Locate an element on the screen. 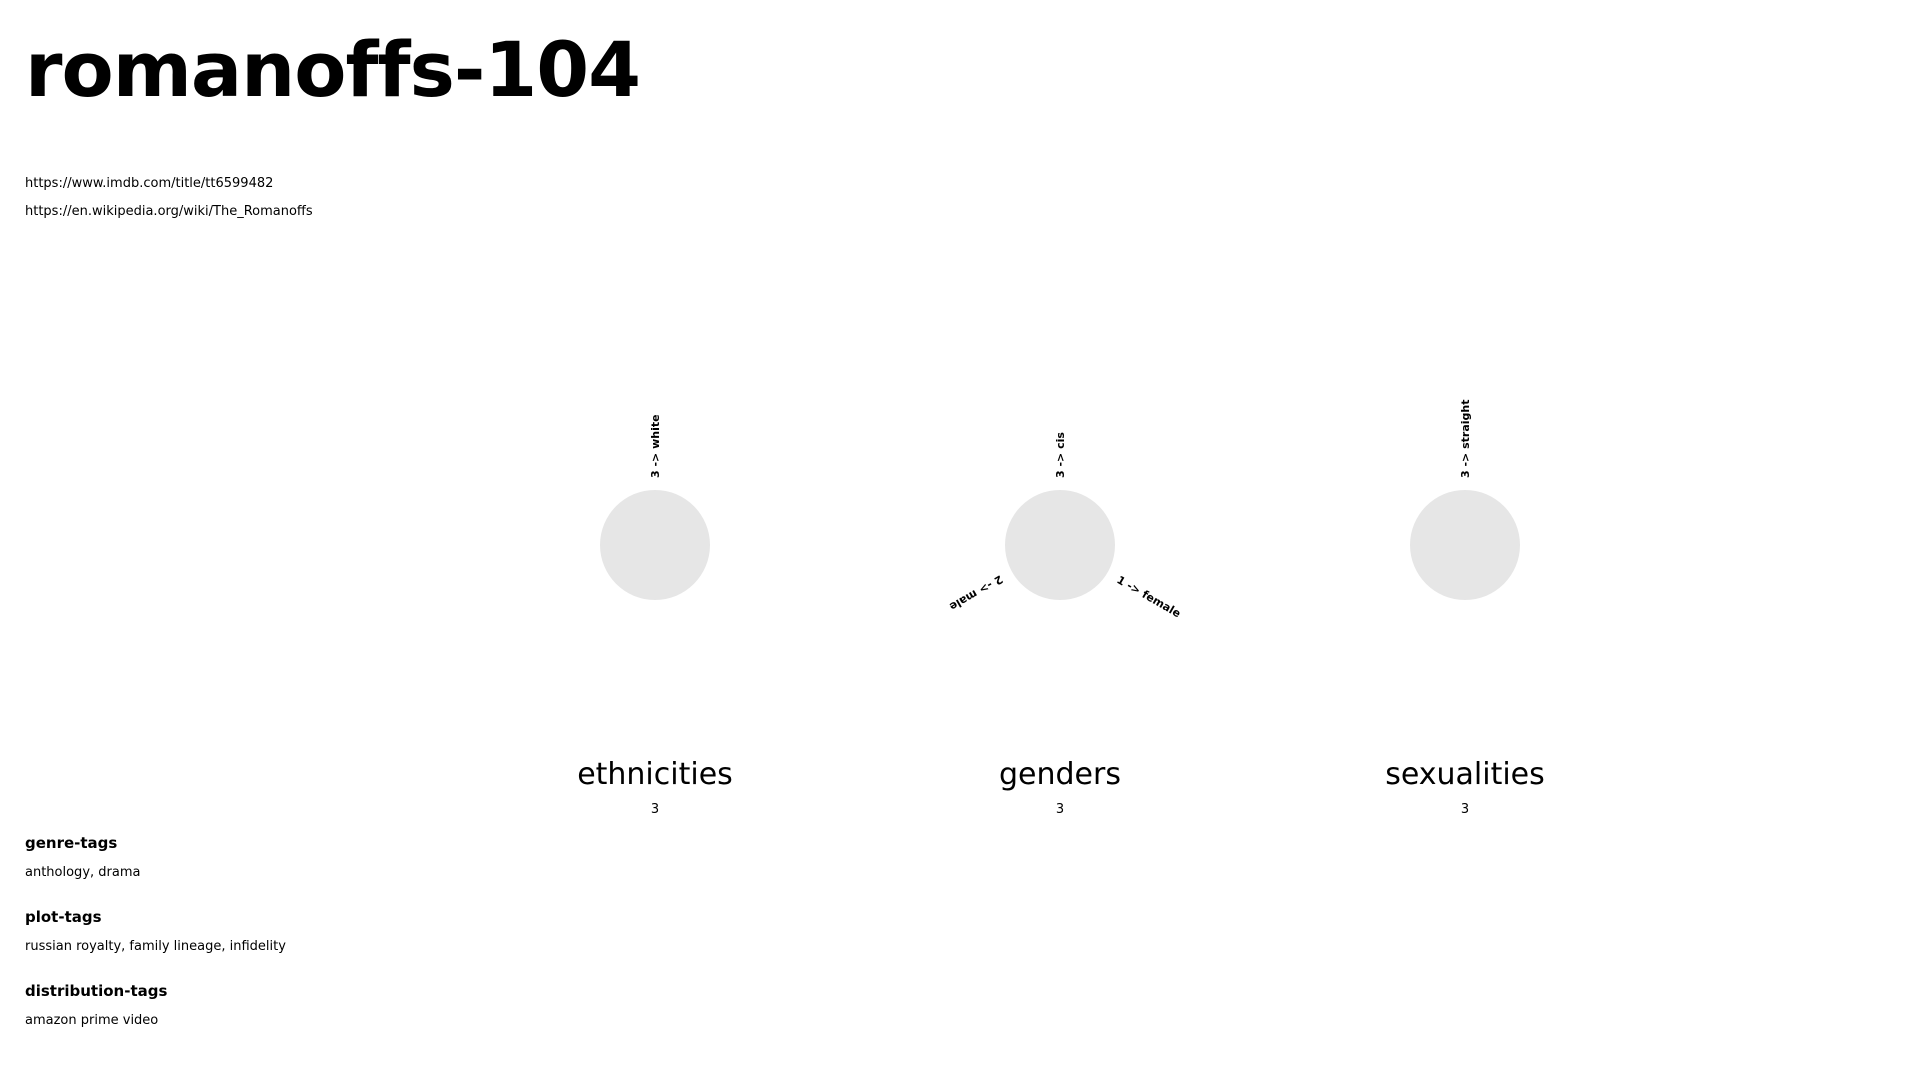 Image resolution: width=1920 pixels, height=1080 pixels. genders-branch-cis: 3 -> cis is located at coordinates (1060, 455).